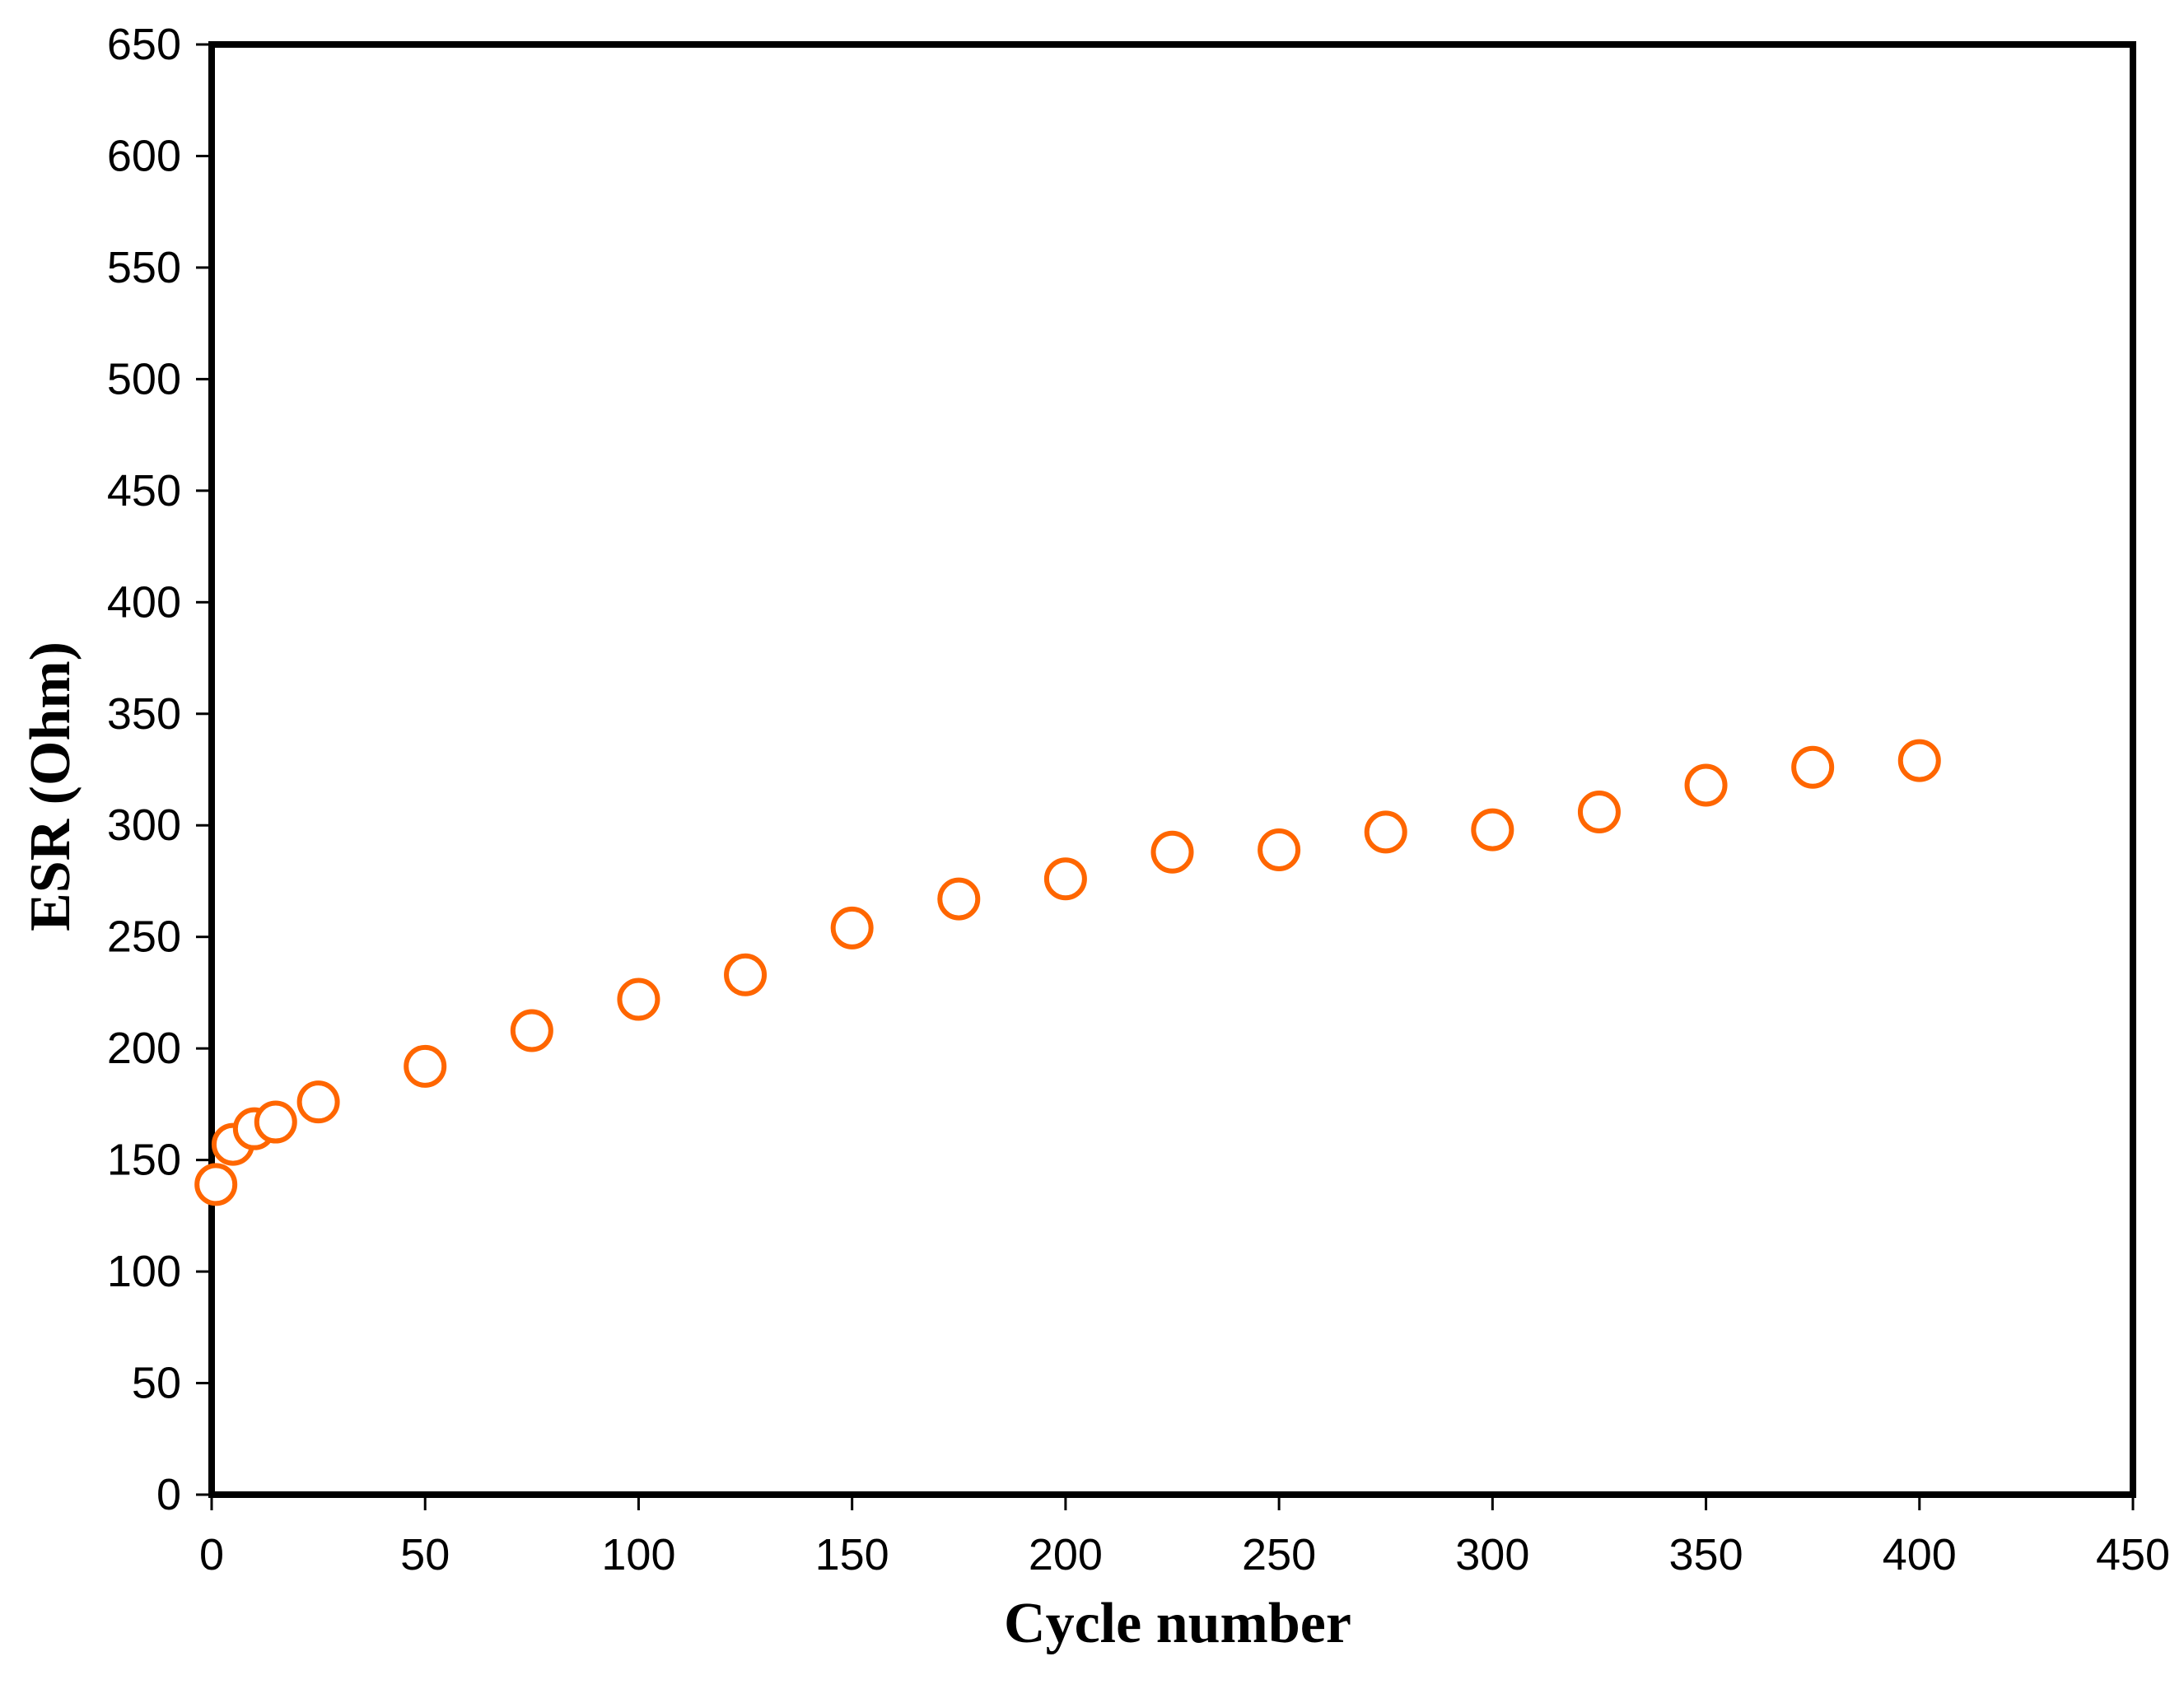  What do you see at coordinates (144, 379) in the screenshot?
I see `y-tick-label: 500` at bounding box center [144, 379].